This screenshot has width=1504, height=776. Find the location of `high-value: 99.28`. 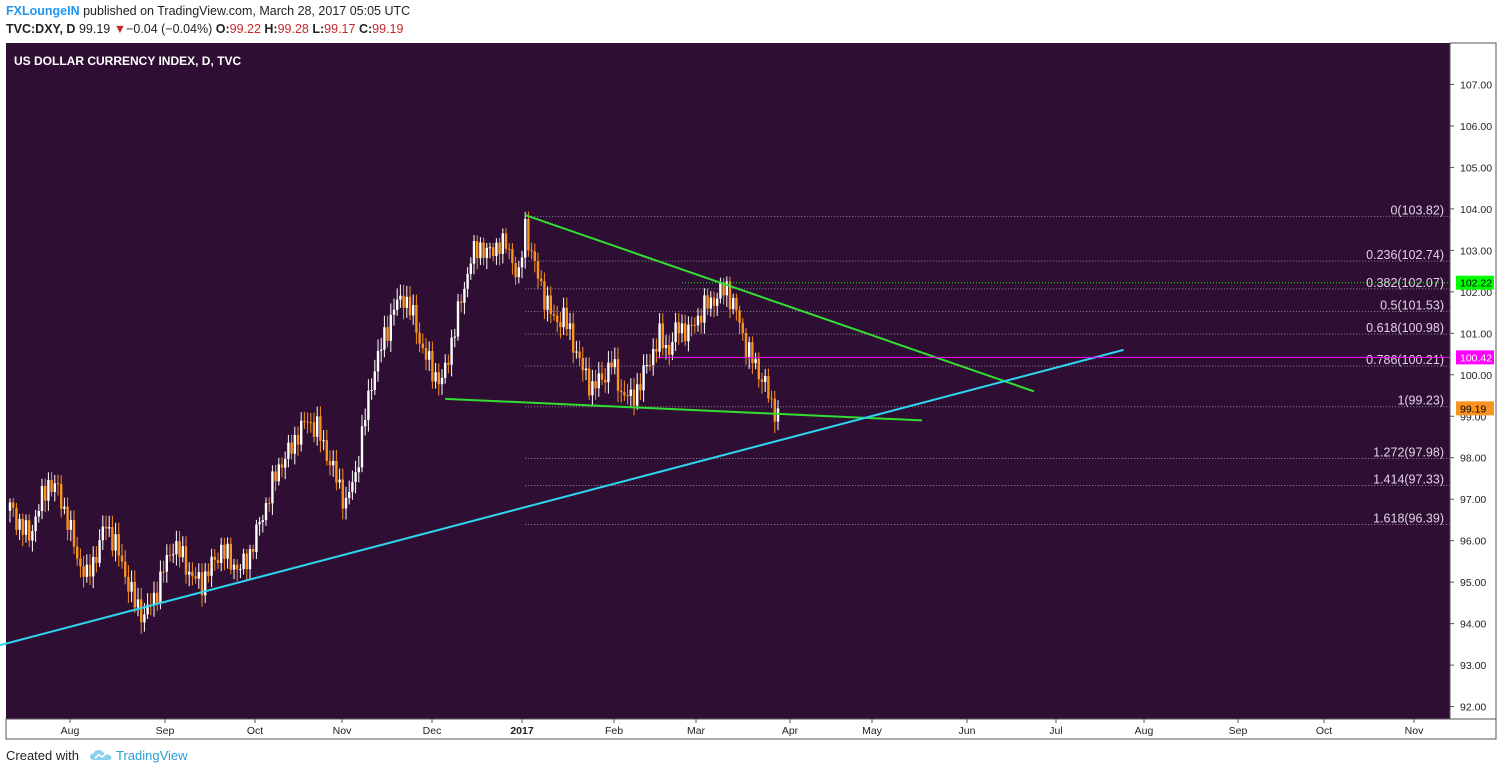

high-value: 99.28 is located at coordinates (293, 29).